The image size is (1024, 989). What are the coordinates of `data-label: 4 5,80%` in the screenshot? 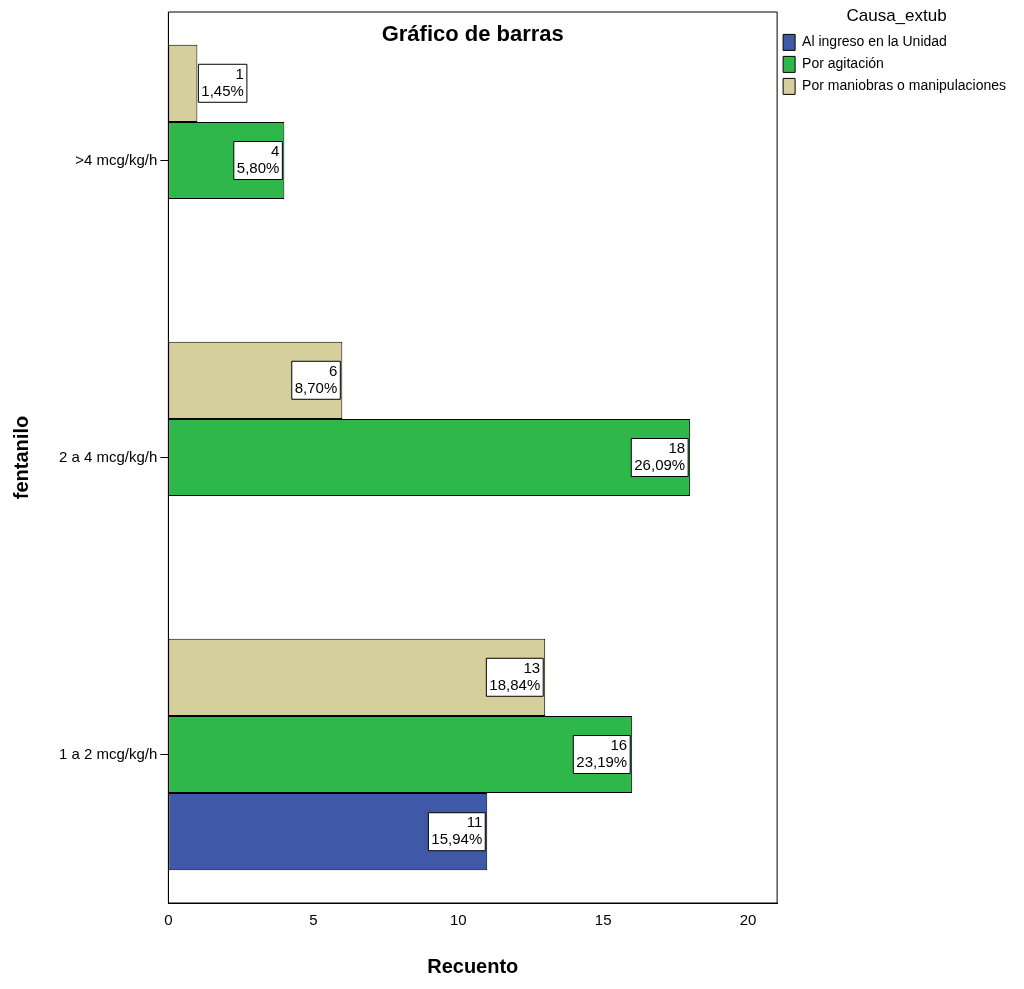 It's located at (258, 159).